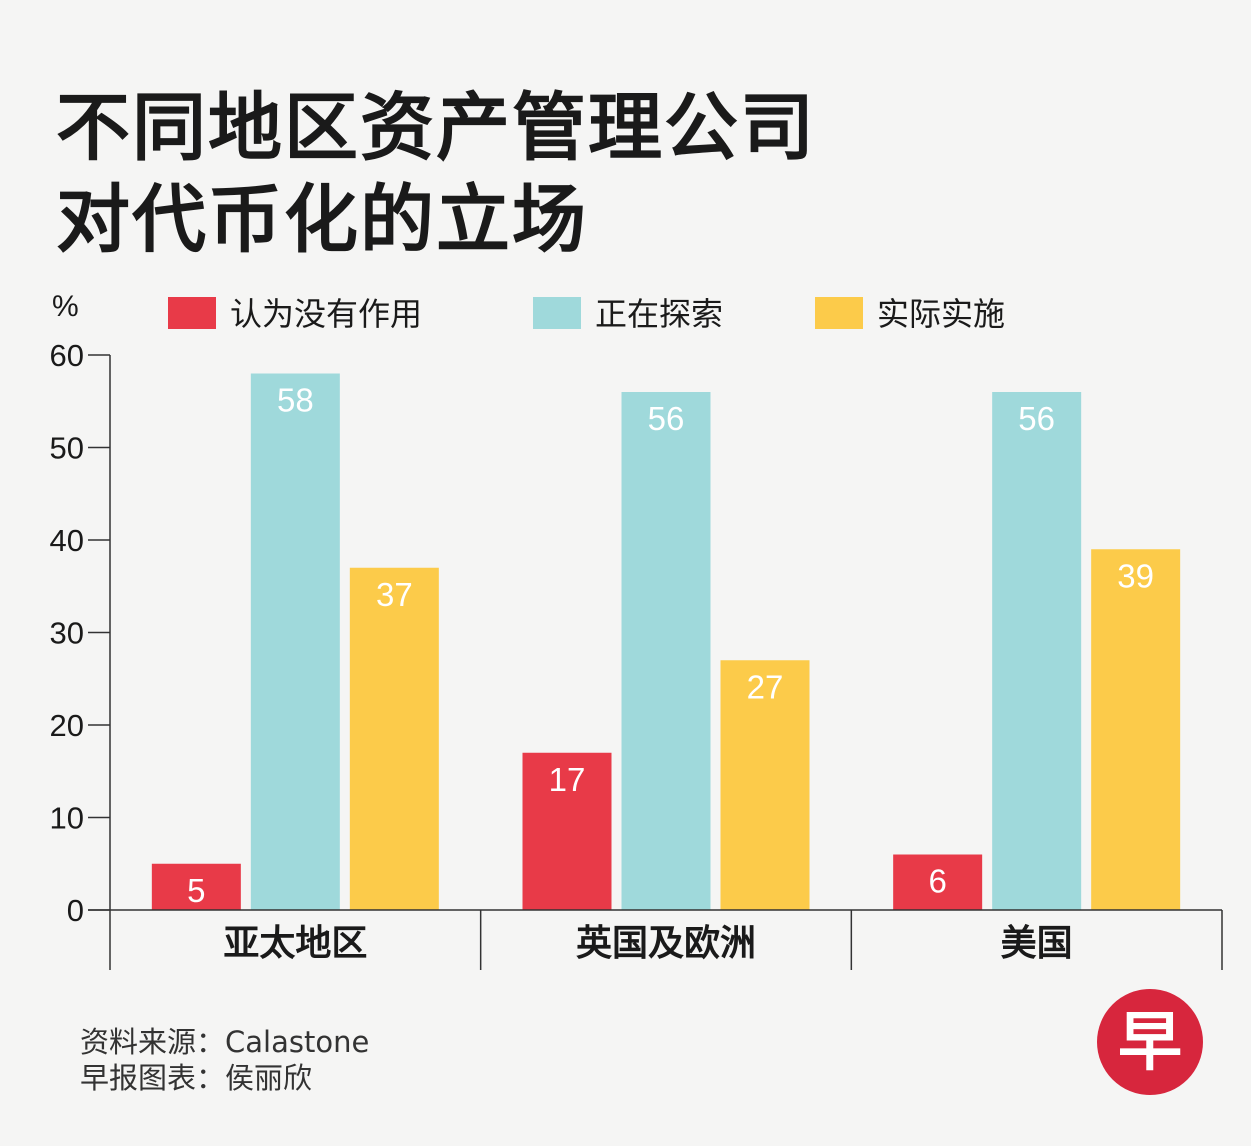 The width and height of the screenshot is (1251, 1146). What do you see at coordinates (67, 540) in the screenshot?
I see `y-tick-label: 40` at bounding box center [67, 540].